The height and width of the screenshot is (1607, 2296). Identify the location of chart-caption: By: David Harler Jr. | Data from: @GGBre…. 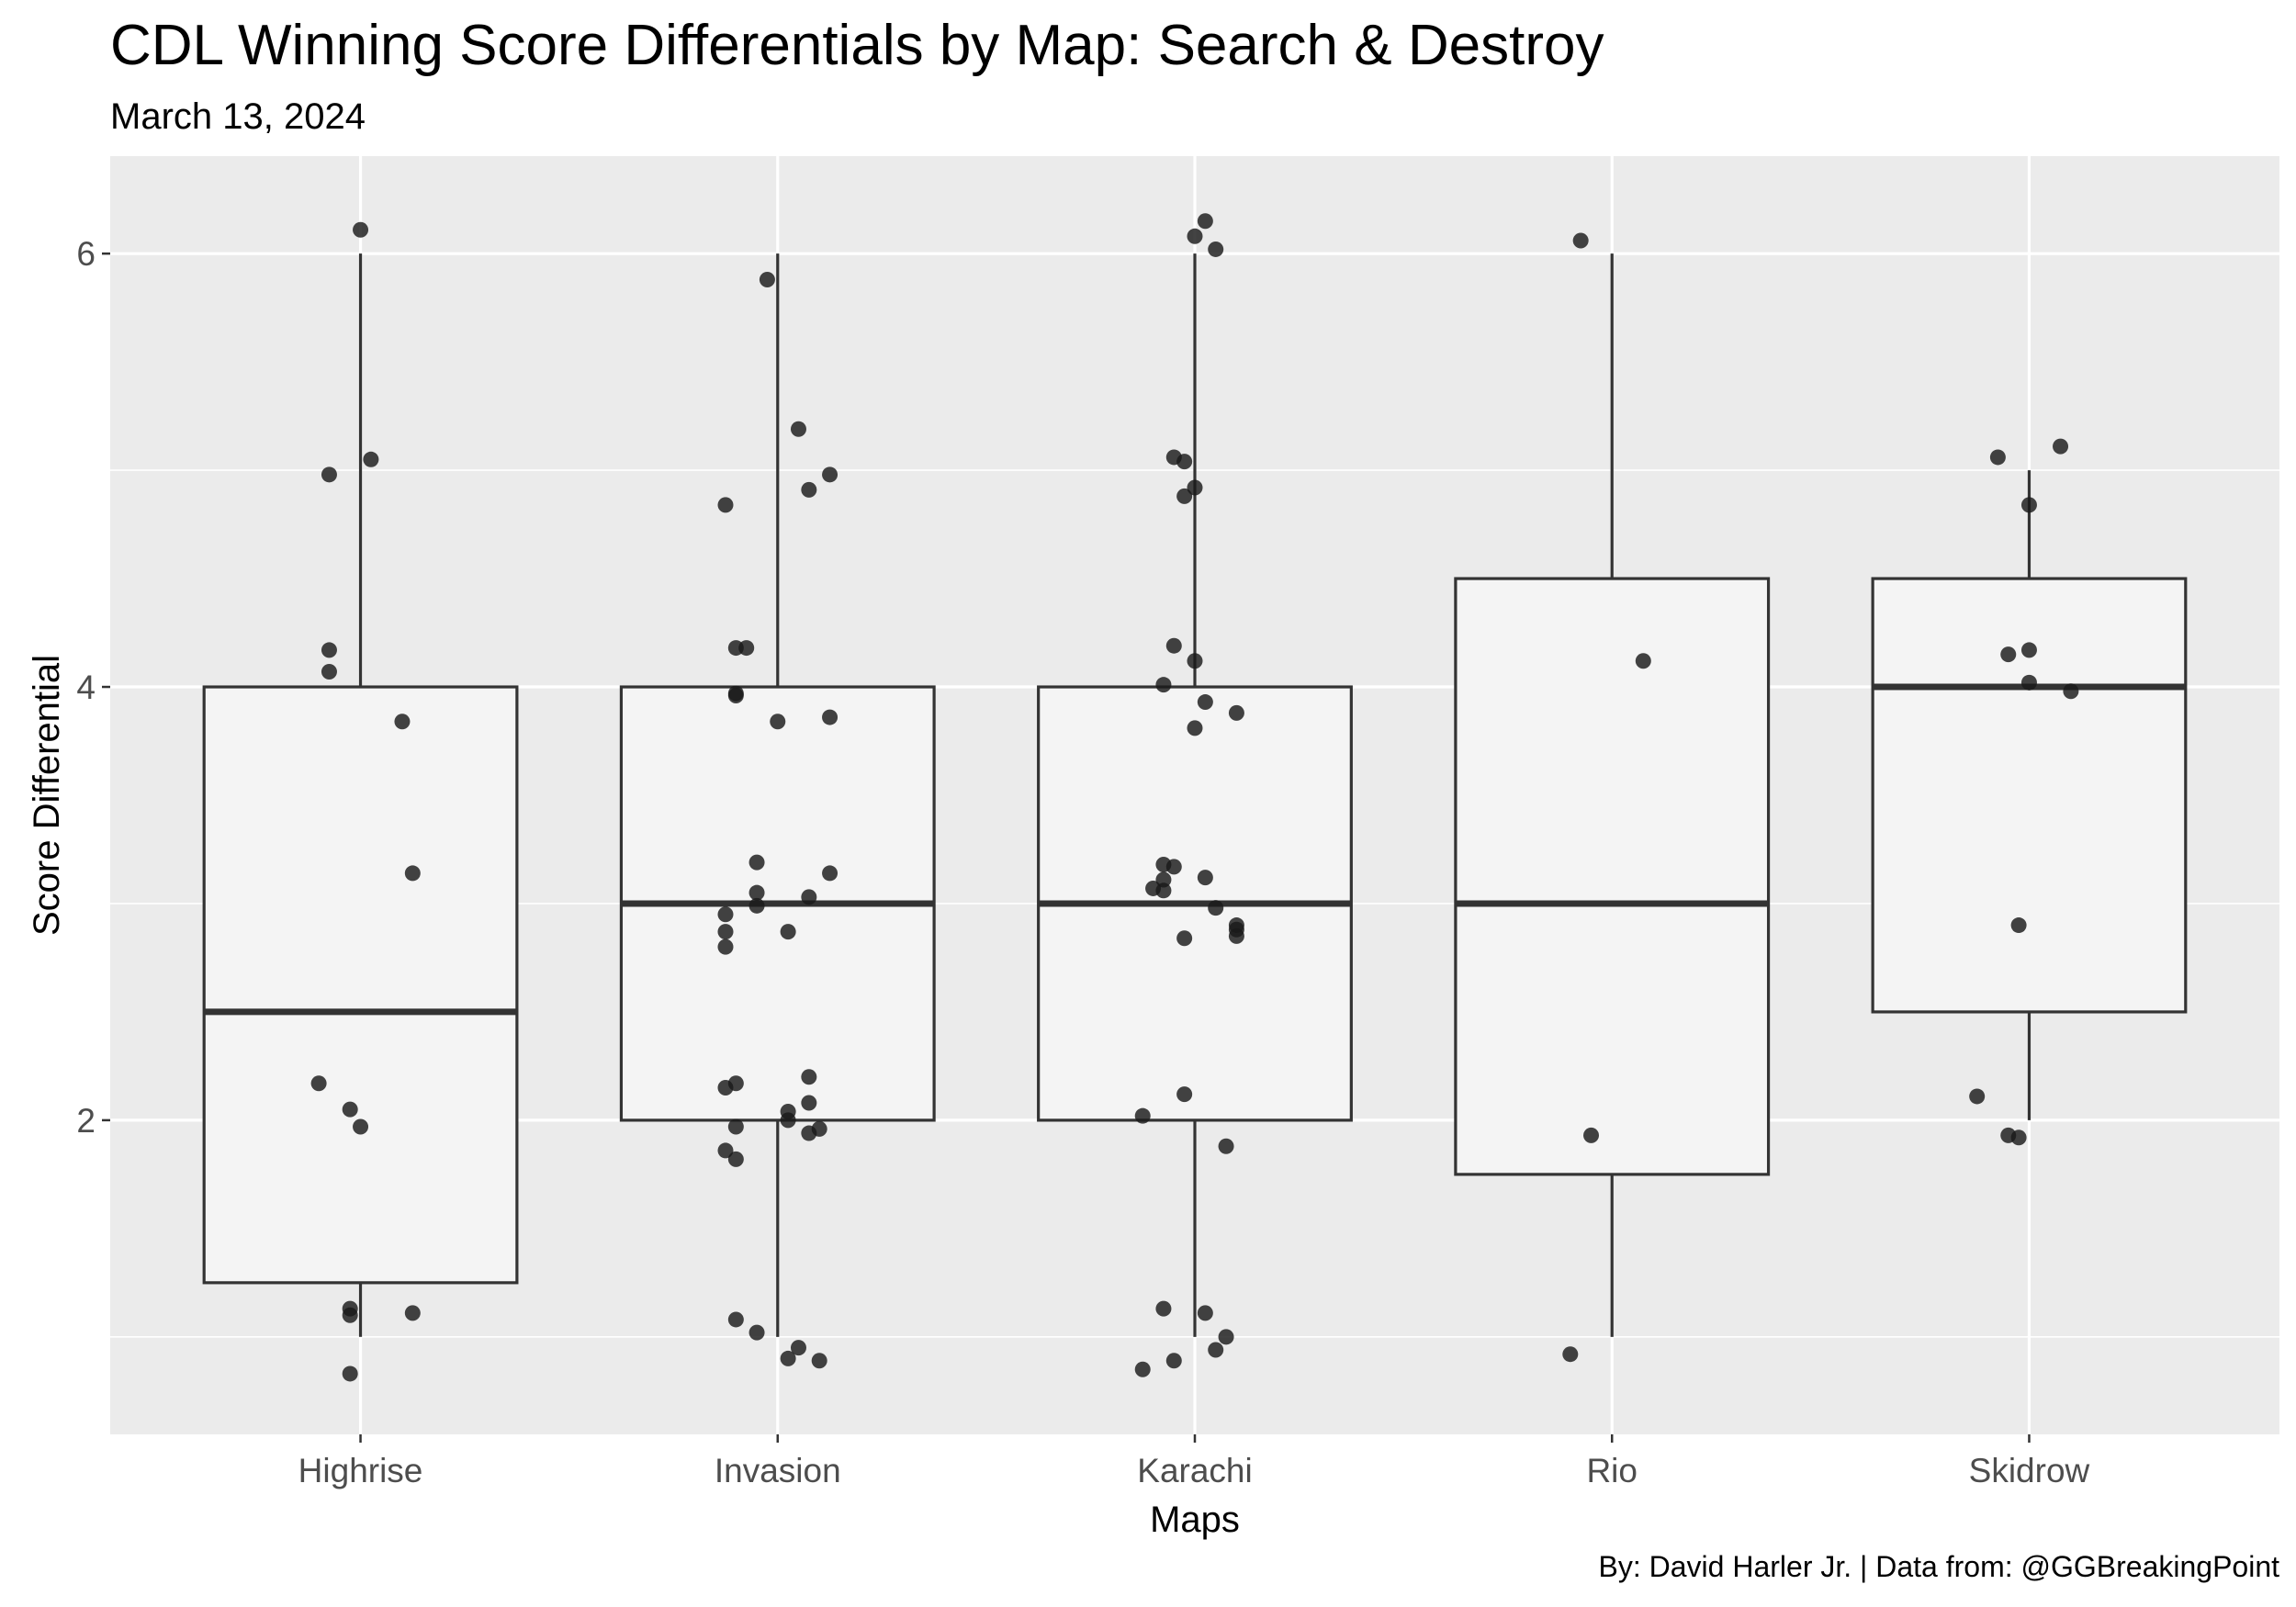
(1939, 1566).